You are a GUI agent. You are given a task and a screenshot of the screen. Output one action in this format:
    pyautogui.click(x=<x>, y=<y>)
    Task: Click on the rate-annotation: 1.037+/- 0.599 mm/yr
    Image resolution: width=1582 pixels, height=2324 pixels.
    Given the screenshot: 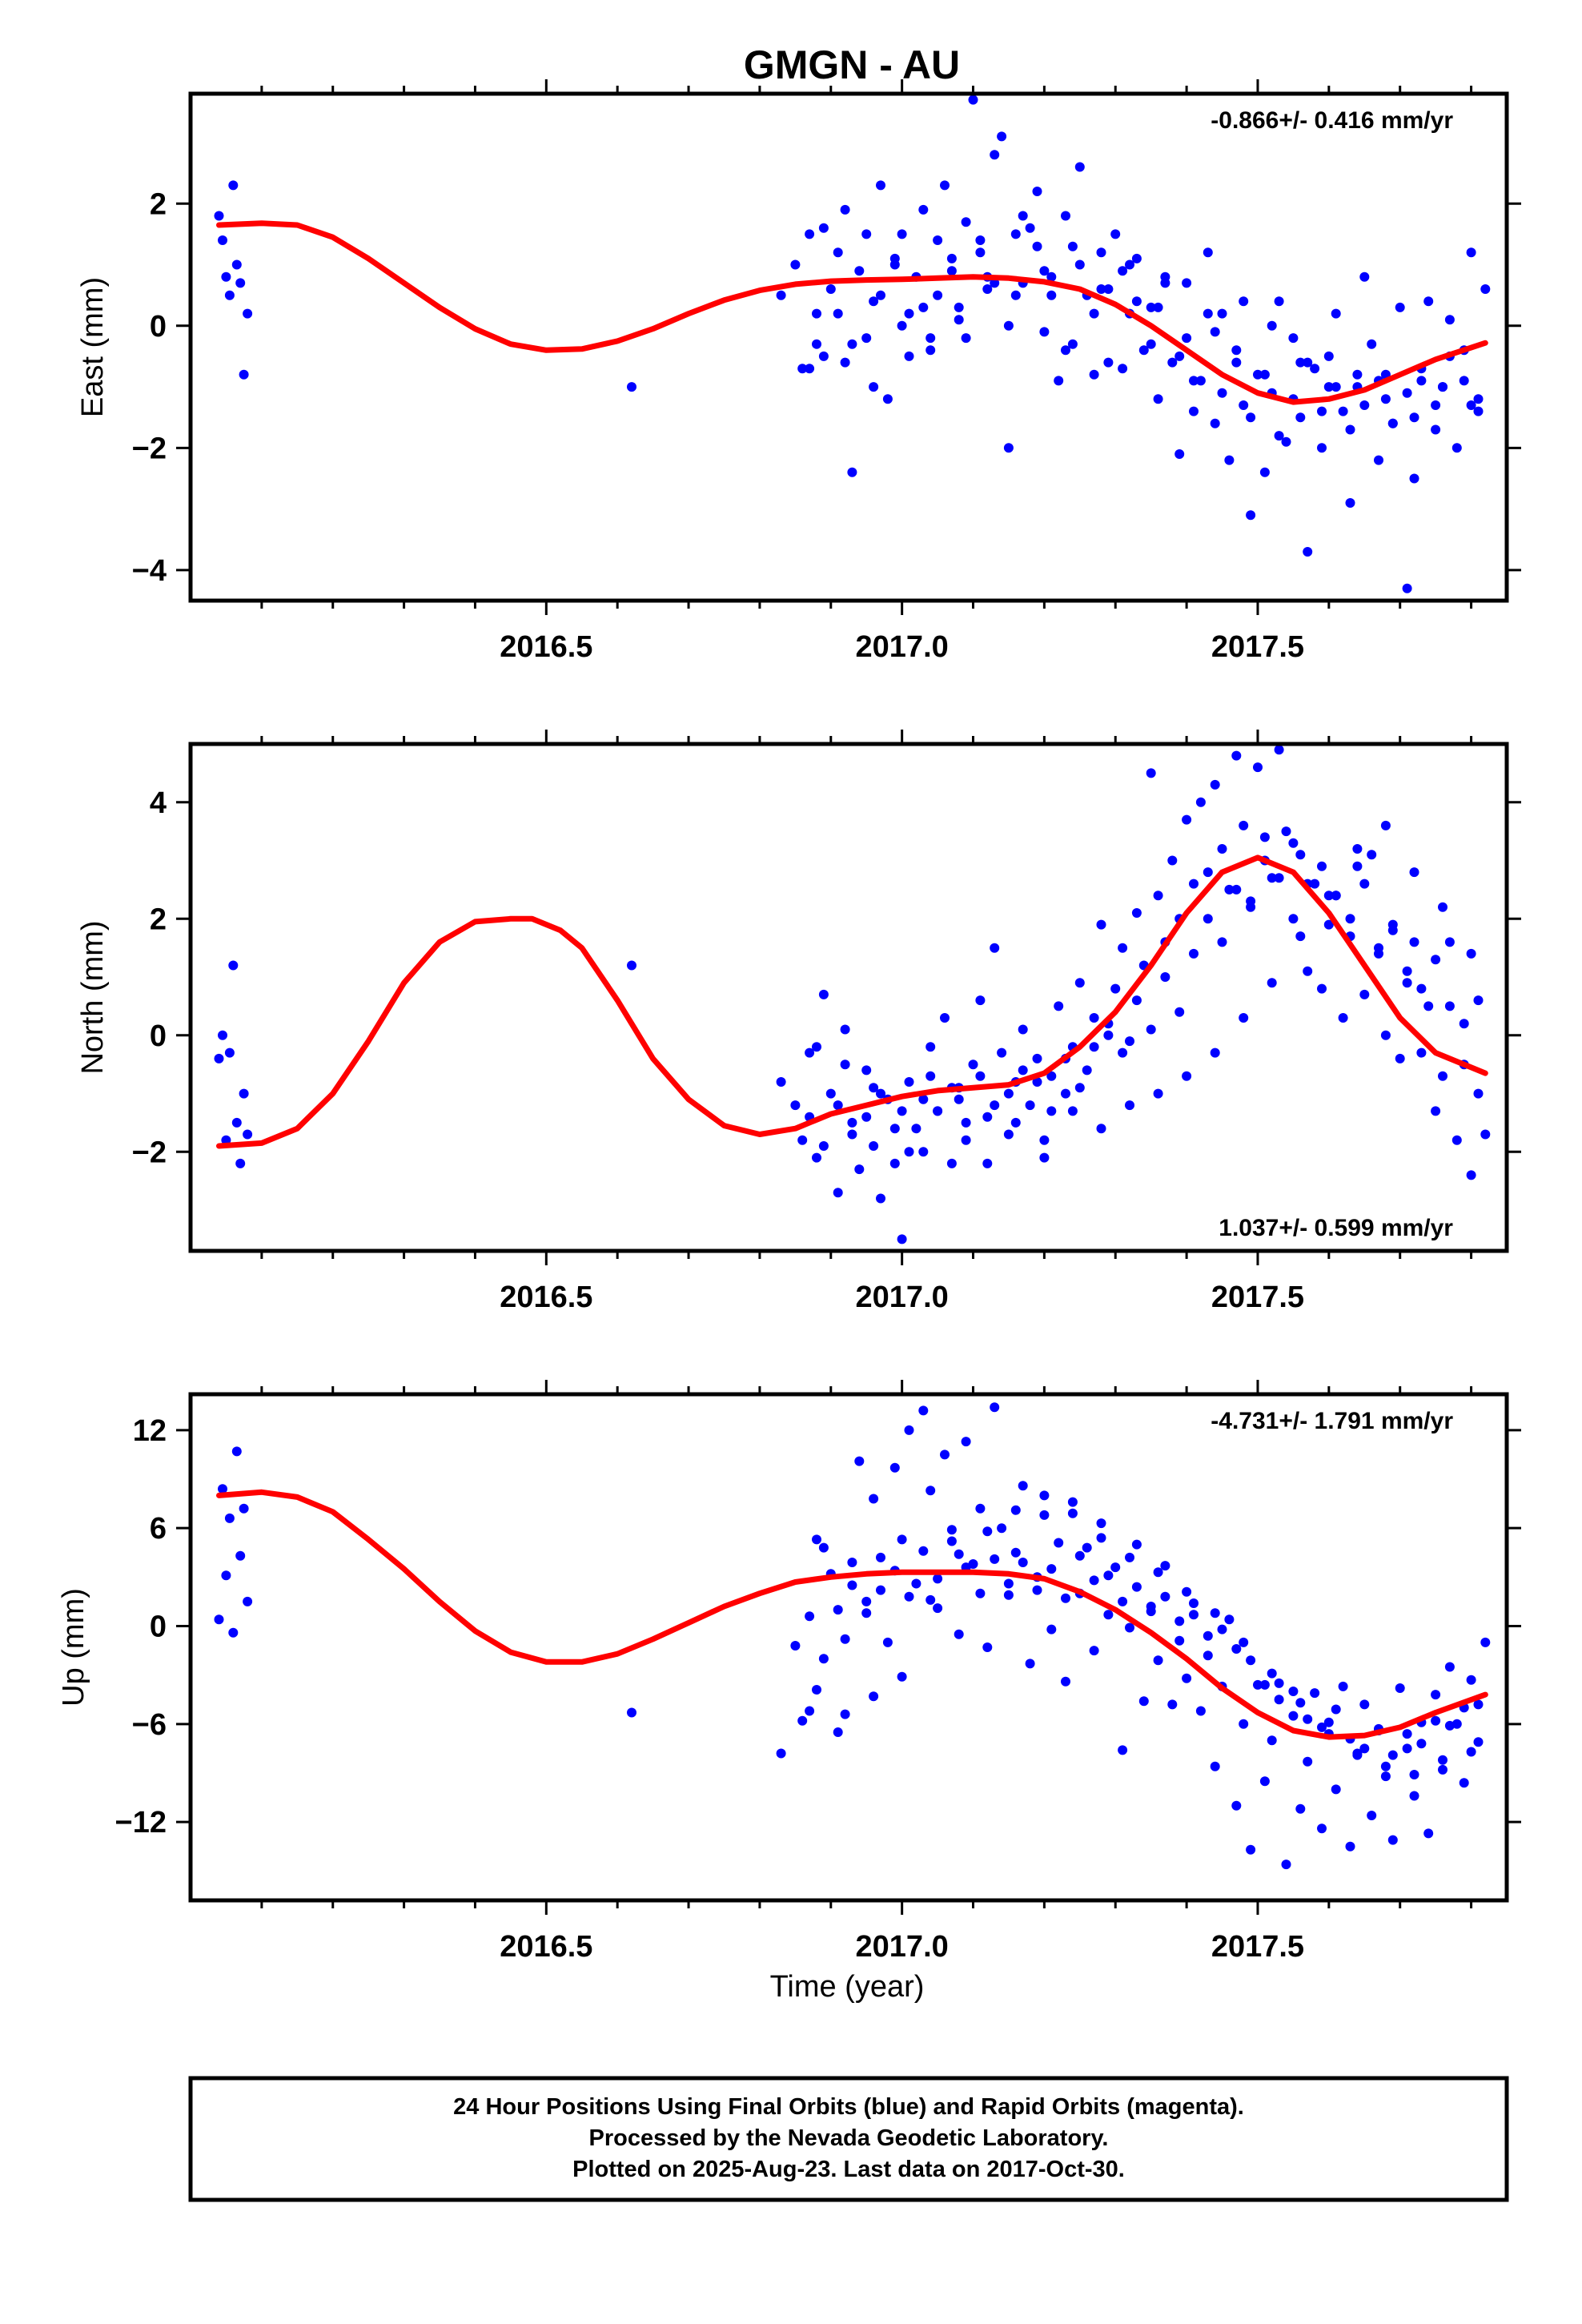 What is the action you would take?
    pyautogui.click(x=1336, y=1228)
    